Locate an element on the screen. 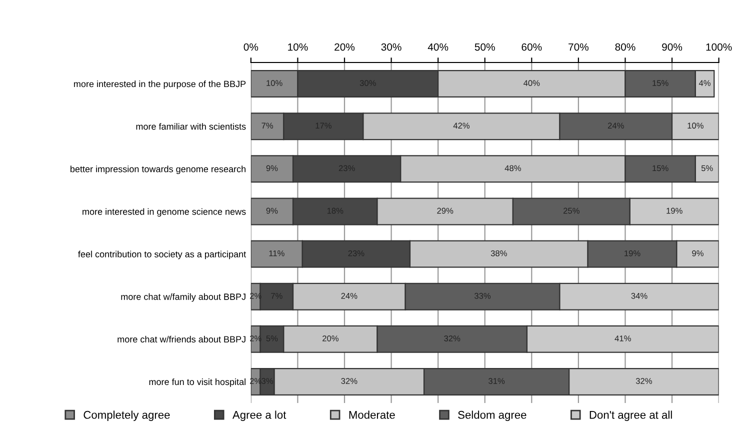  y-tick-label: more chat w/friends about BBPJ is located at coordinates (182, 339).